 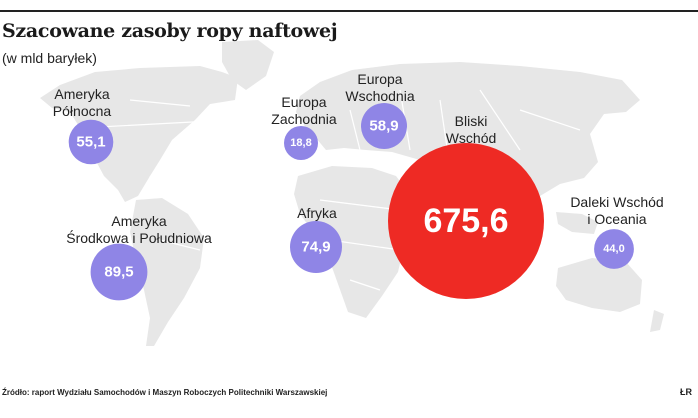 I want to click on chart-title: Szacowane zasoby ropy naftowej, so click(x=170, y=31).